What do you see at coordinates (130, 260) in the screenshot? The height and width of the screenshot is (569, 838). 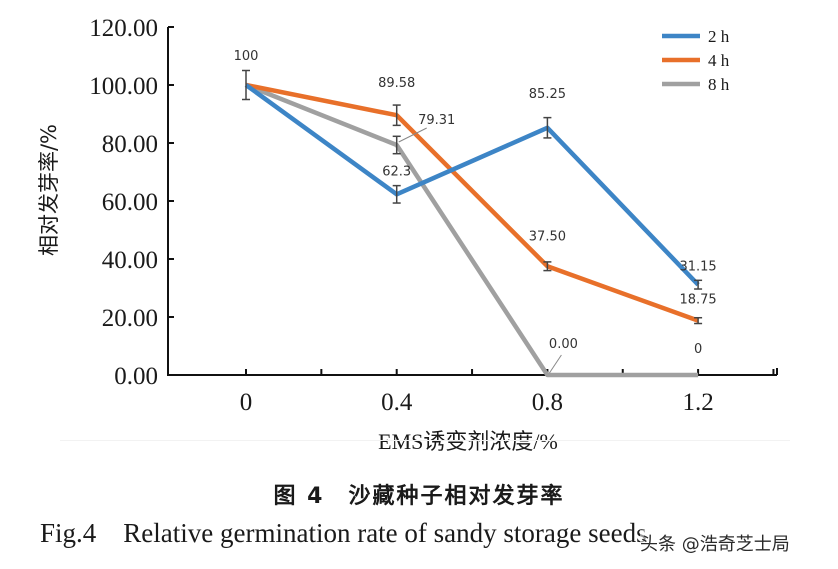 I see `y-tick-label: 40.00` at bounding box center [130, 260].